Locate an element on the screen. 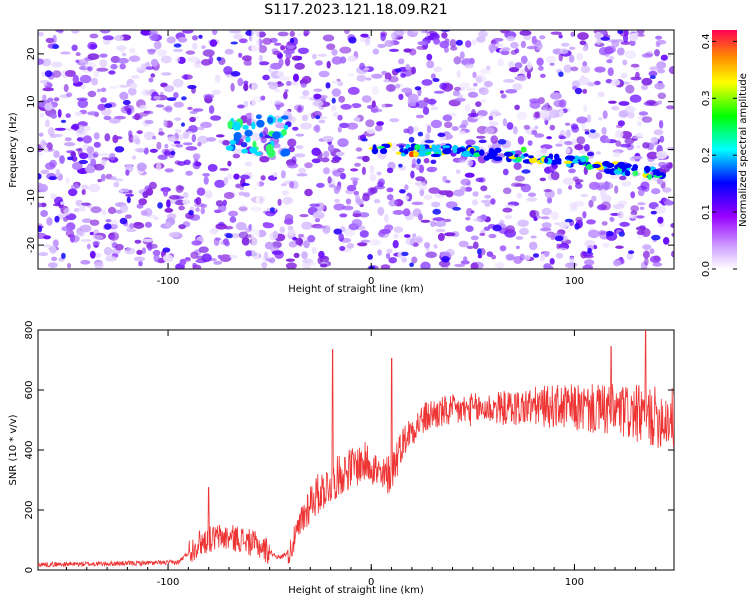 The image size is (750, 600). colorbar-label: Normalized spectral amplitude is located at coordinates (743, 150).